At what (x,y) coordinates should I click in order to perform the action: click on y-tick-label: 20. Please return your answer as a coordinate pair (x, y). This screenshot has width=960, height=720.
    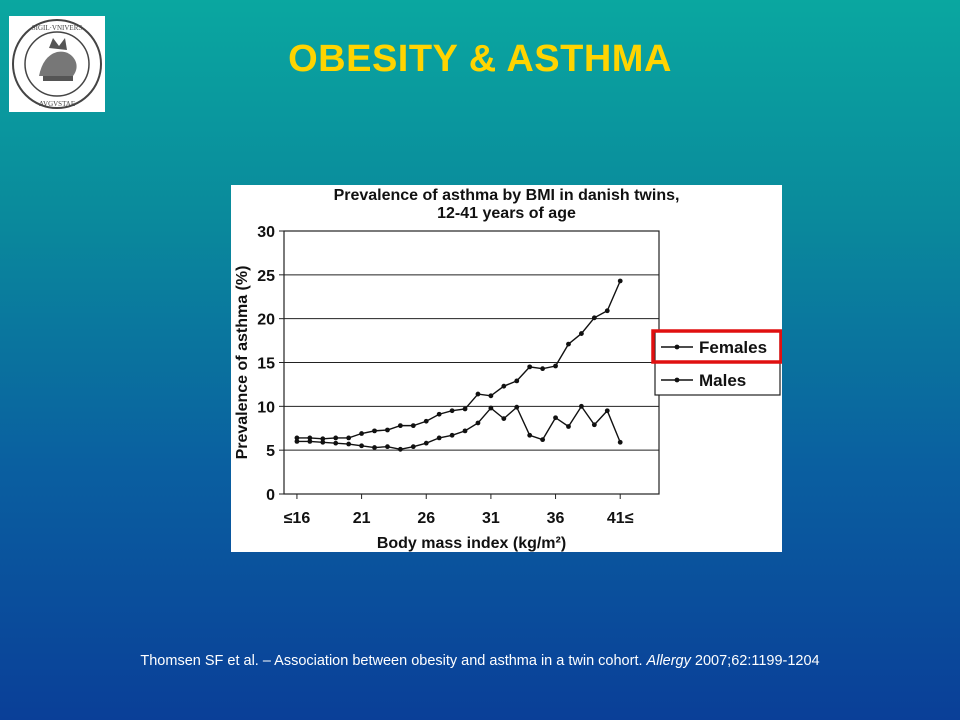
    Looking at the image, I should click on (266, 320).